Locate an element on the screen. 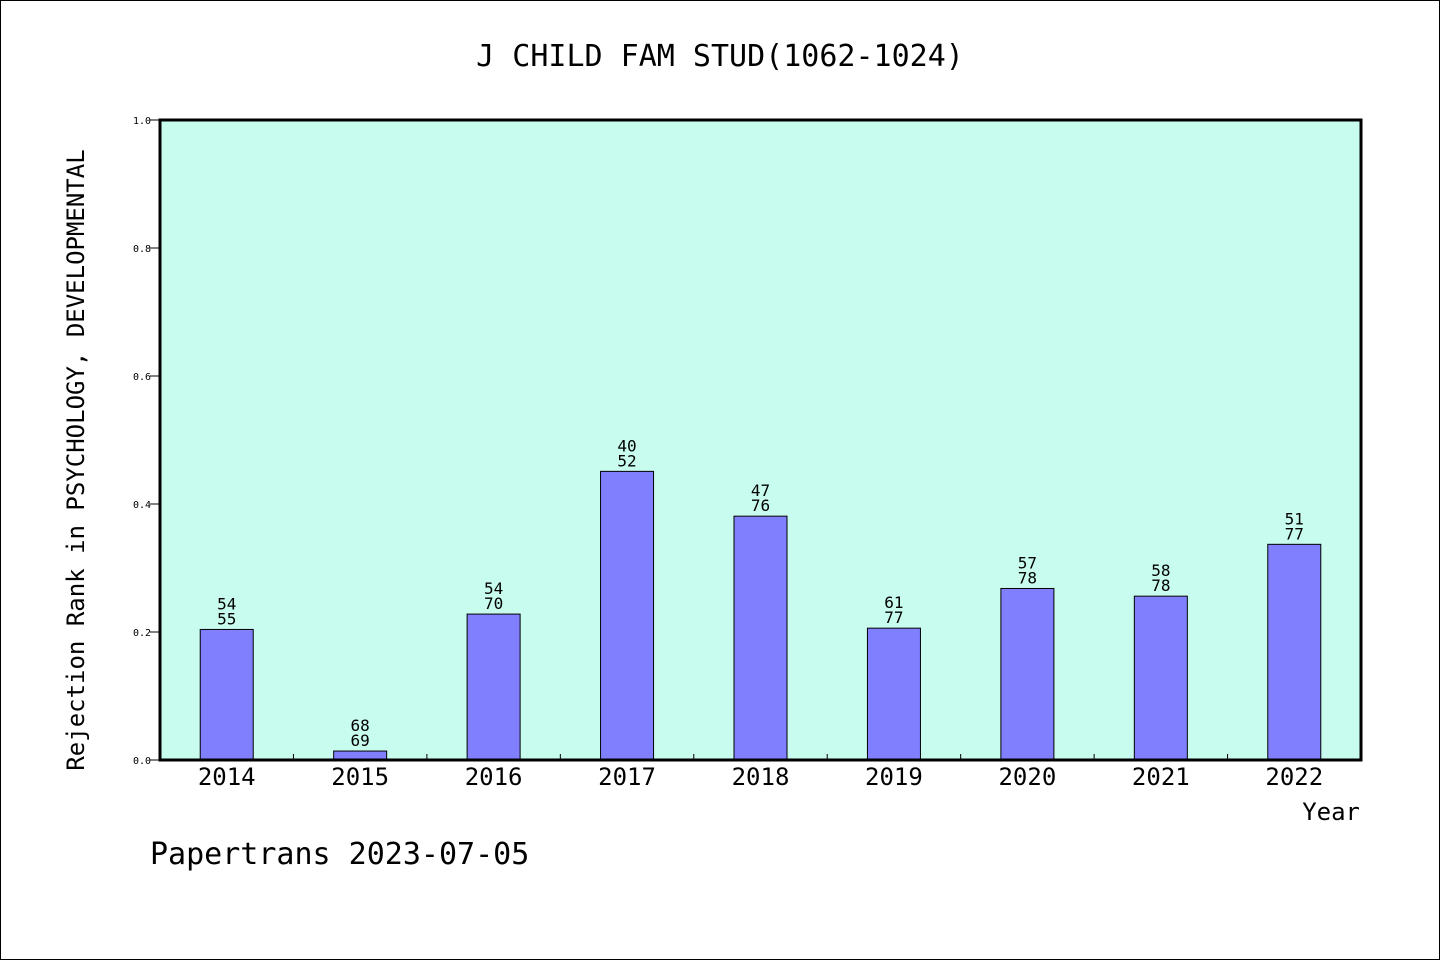 The width and height of the screenshot is (1440, 960). y-tick-label: 0.0 is located at coordinates (142, 761).